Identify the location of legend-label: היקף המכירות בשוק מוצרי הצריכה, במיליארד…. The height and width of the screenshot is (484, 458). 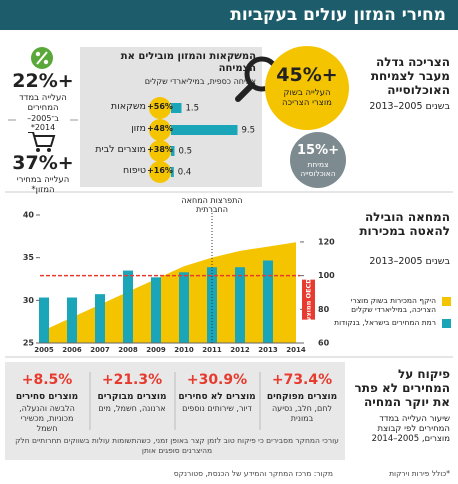
(393, 305).